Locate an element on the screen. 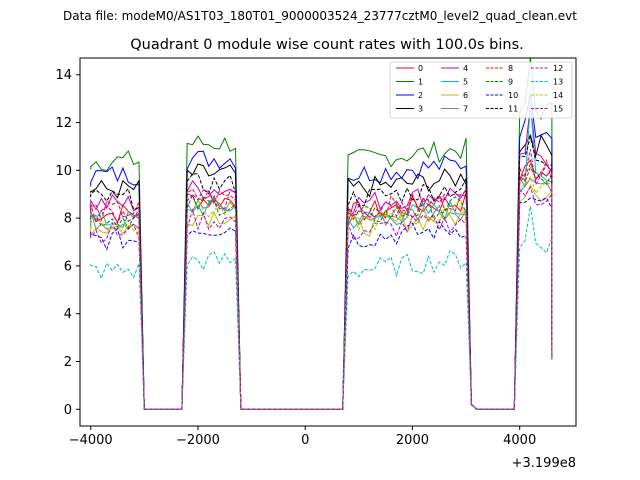 The height and width of the screenshot is (480, 640). x-tick-label: 4000 is located at coordinates (519, 440).